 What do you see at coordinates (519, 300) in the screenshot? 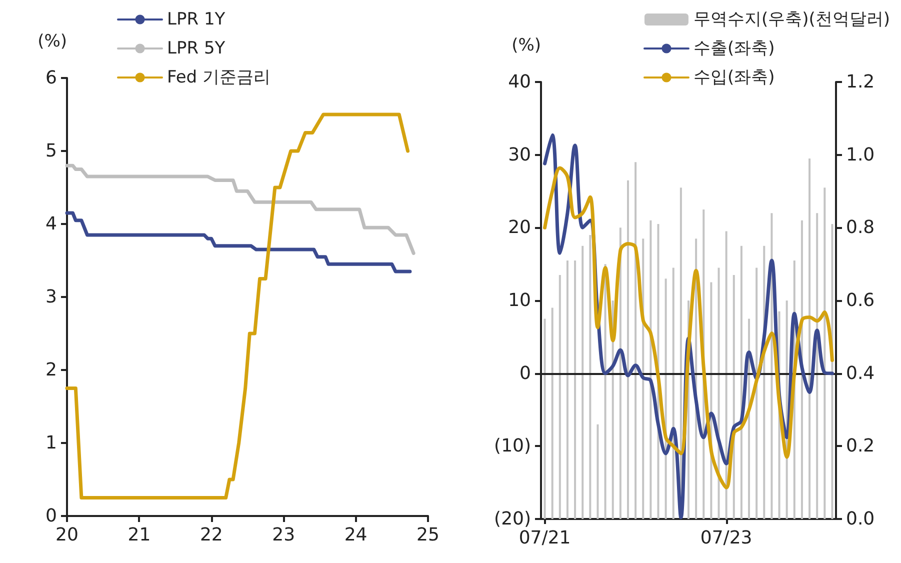
I see `y-tick-label: 10` at bounding box center [519, 300].